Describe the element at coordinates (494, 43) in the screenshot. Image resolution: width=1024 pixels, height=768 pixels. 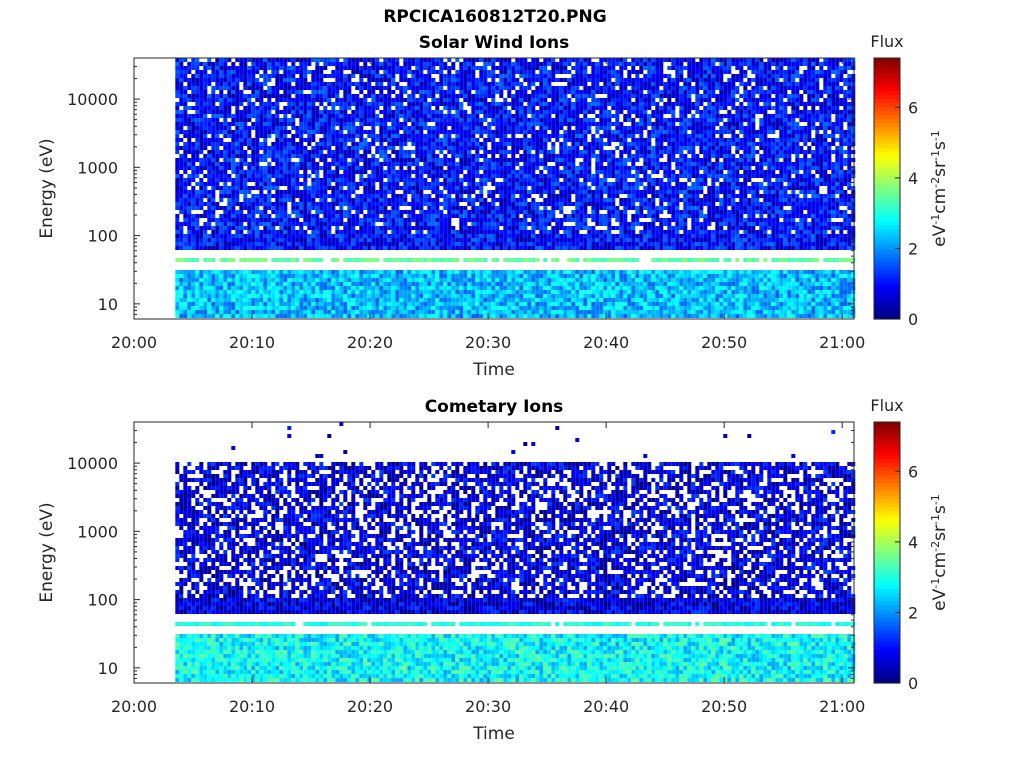
I see `panel1-title: Solar Wind Ions` at that location.